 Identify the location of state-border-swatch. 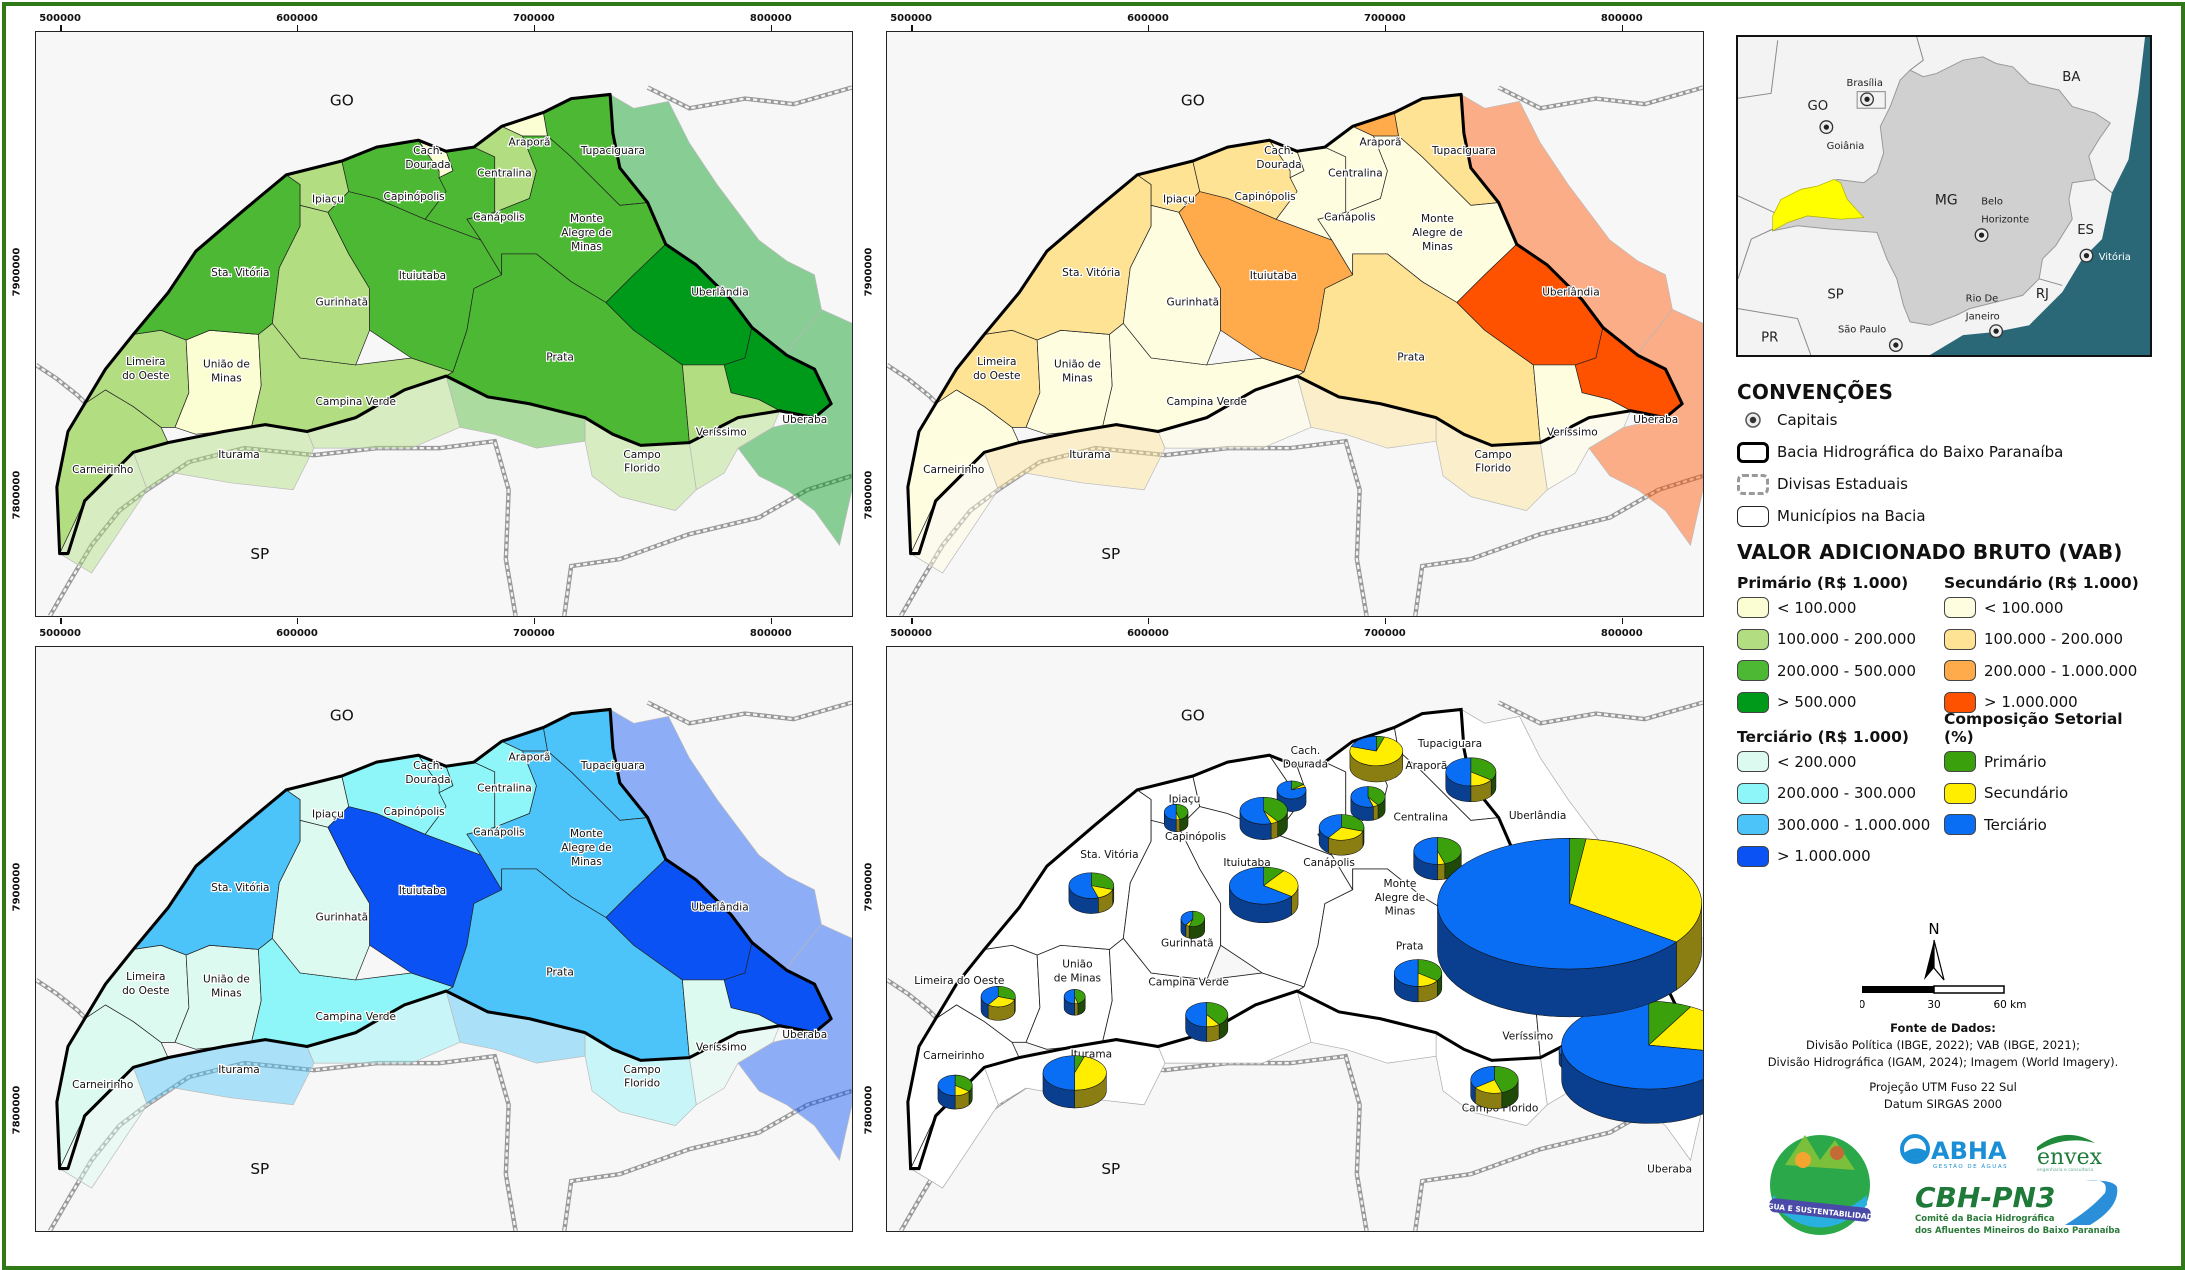
(1753, 484).